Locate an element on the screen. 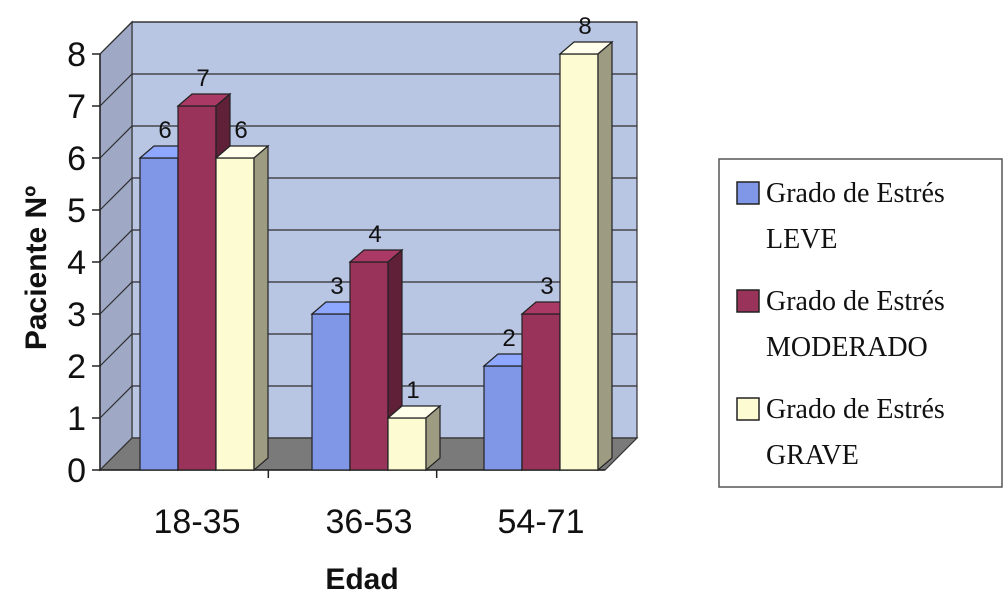 The height and width of the screenshot is (596, 1006). legend-entry-2: Grado de Estrés GRAVE is located at coordinates (840, 432).